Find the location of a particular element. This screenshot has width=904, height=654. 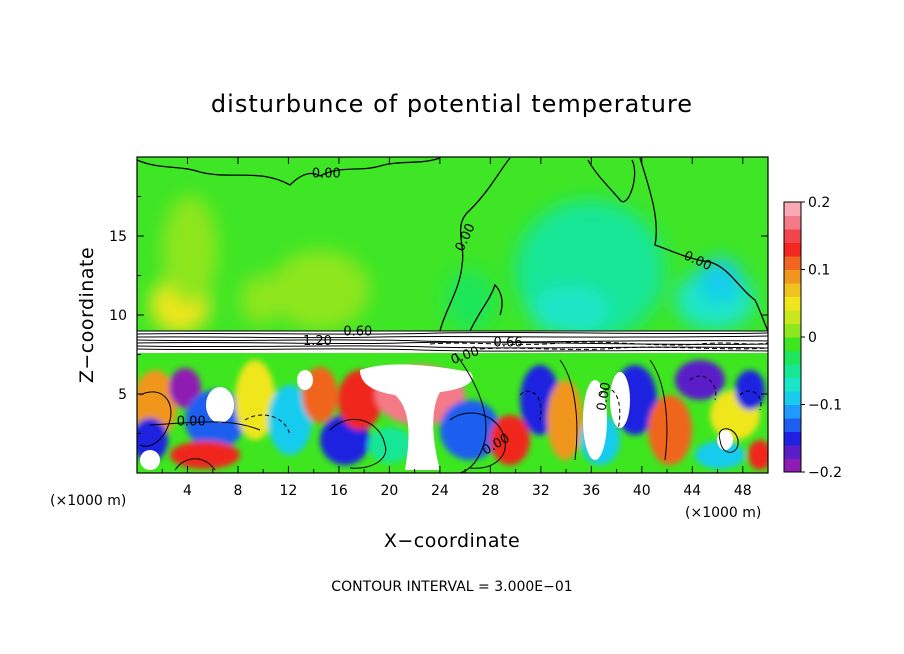

y-tick-label: 15 is located at coordinates (118, 237).